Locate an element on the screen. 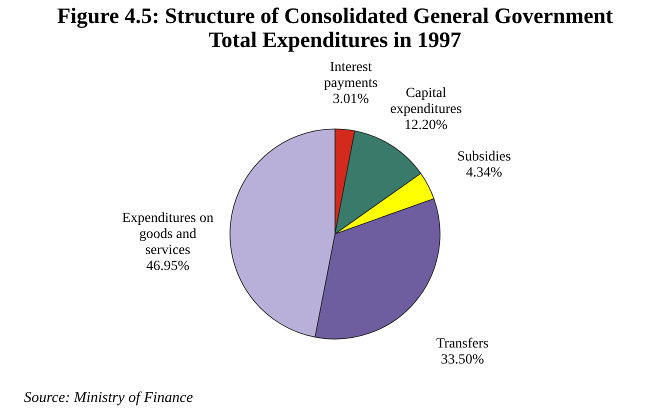 The image size is (670, 418). slice-label: Capital expenditures is located at coordinates (426, 101).